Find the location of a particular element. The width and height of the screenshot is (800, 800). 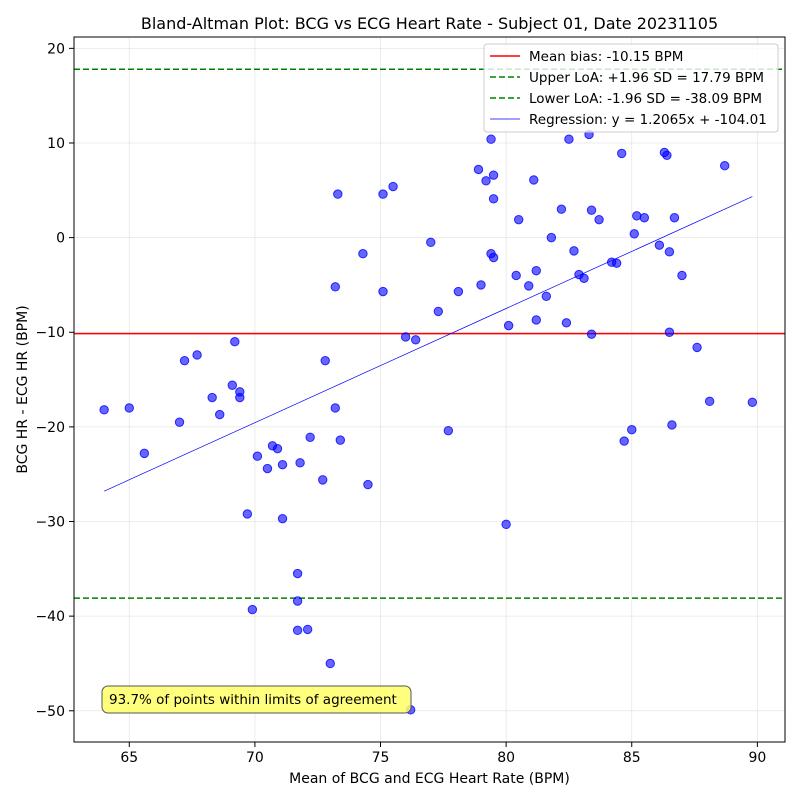

x-tick-label: 65 is located at coordinates (129, 758).